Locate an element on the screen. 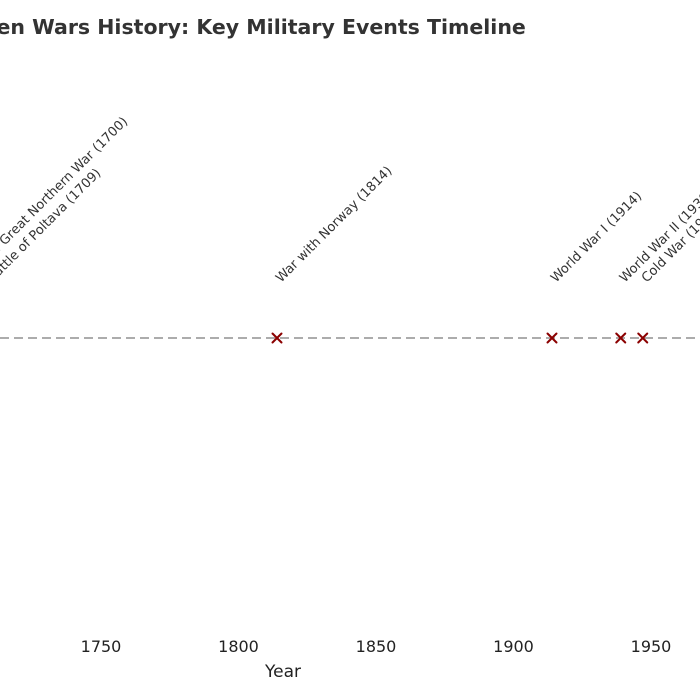 The width and height of the screenshot is (700, 700). x-tick-label: 1850 is located at coordinates (376, 646).